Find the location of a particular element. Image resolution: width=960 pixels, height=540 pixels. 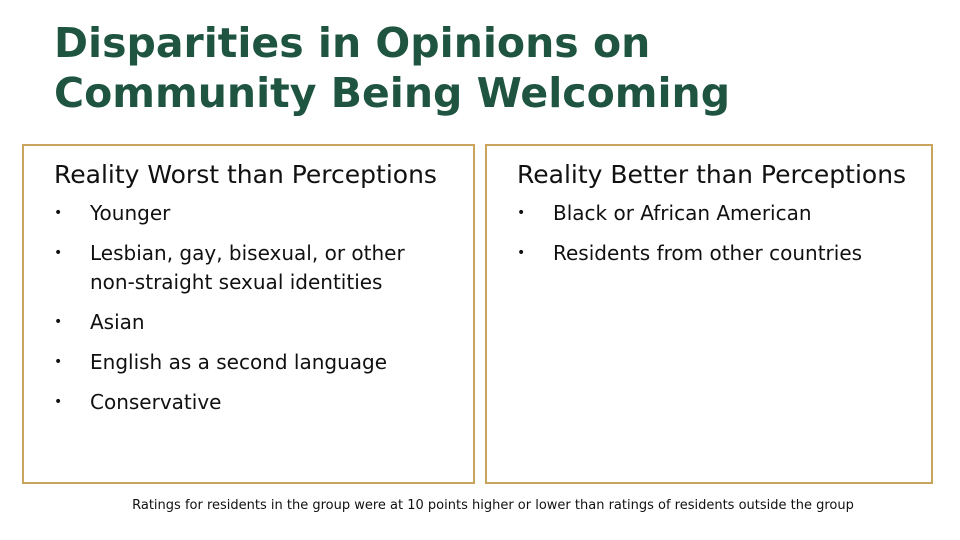

bullet-item: Residents from other countries is located at coordinates (705, 253).